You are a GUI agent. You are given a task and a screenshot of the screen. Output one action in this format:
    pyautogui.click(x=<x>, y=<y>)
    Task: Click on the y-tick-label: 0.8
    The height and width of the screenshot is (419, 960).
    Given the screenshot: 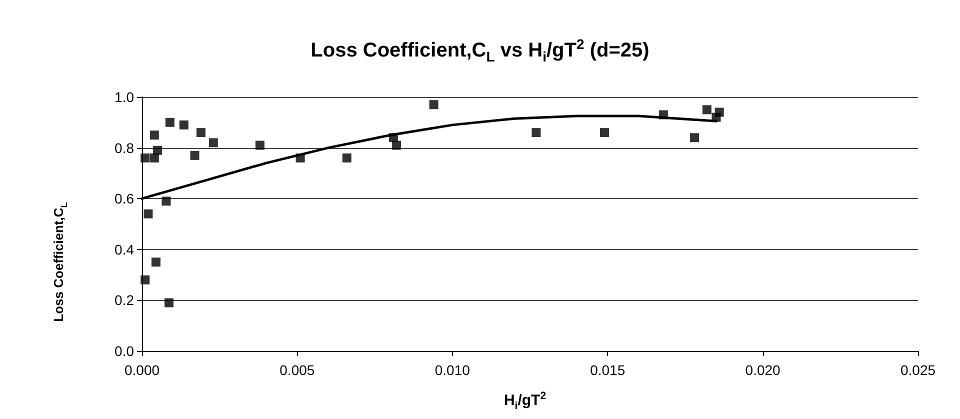 What is the action you would take?
    pyautogui.click(x=124, y=148)
    